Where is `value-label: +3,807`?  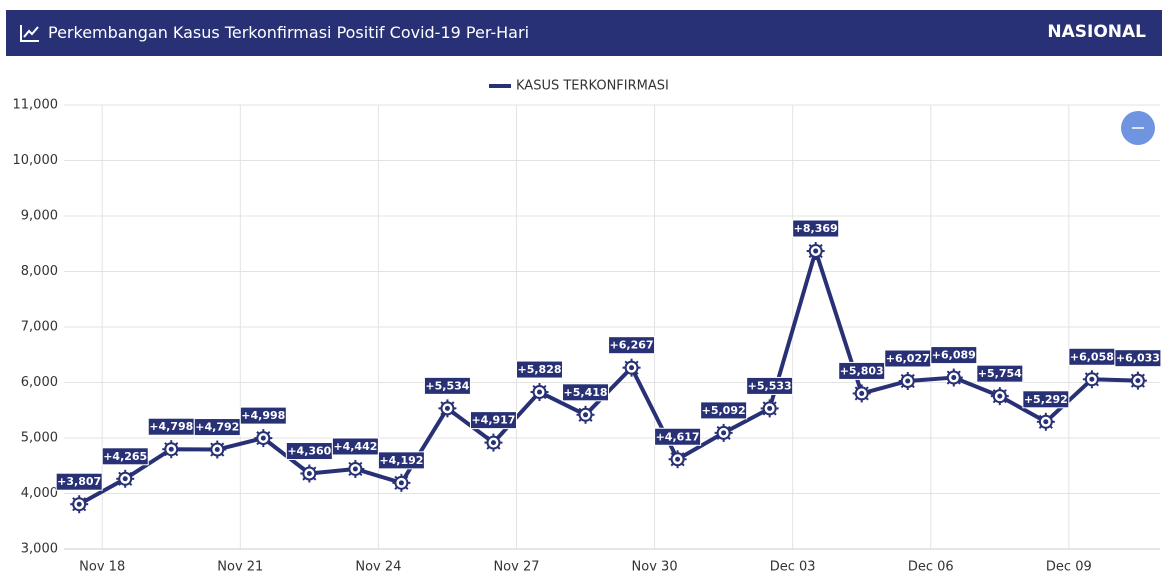
value-label: +3,807 is located at coordinates (79, 481).